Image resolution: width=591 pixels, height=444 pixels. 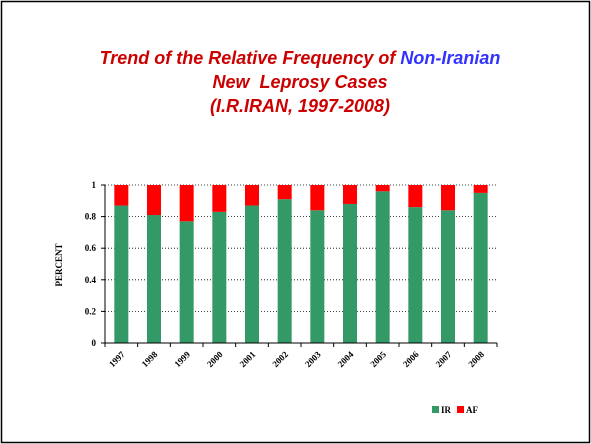 I want to click on title-part: Trend of the Relative Frequency of, so click(x=249, y=58).